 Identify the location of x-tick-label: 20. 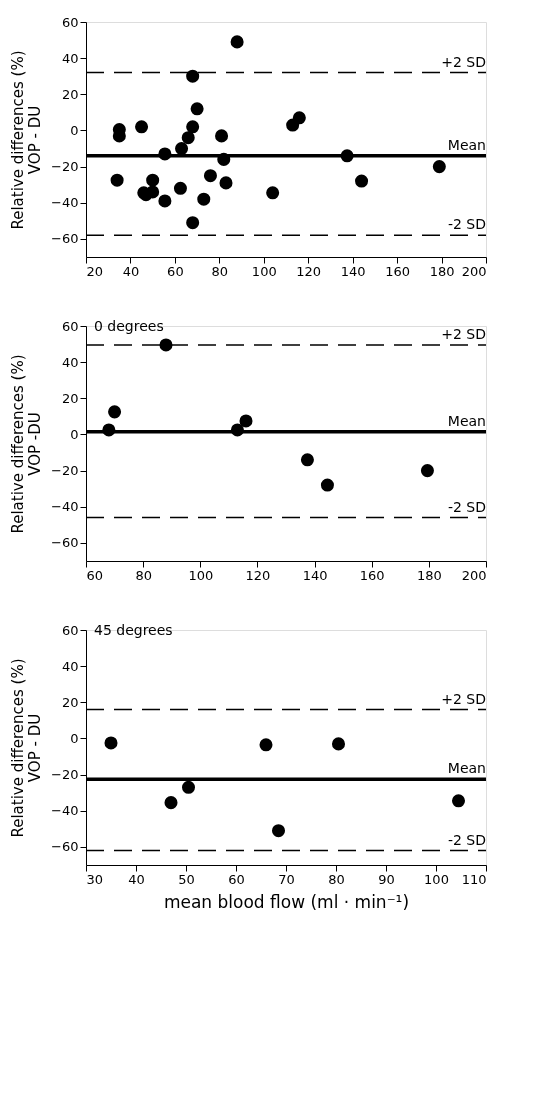
(95, 271).